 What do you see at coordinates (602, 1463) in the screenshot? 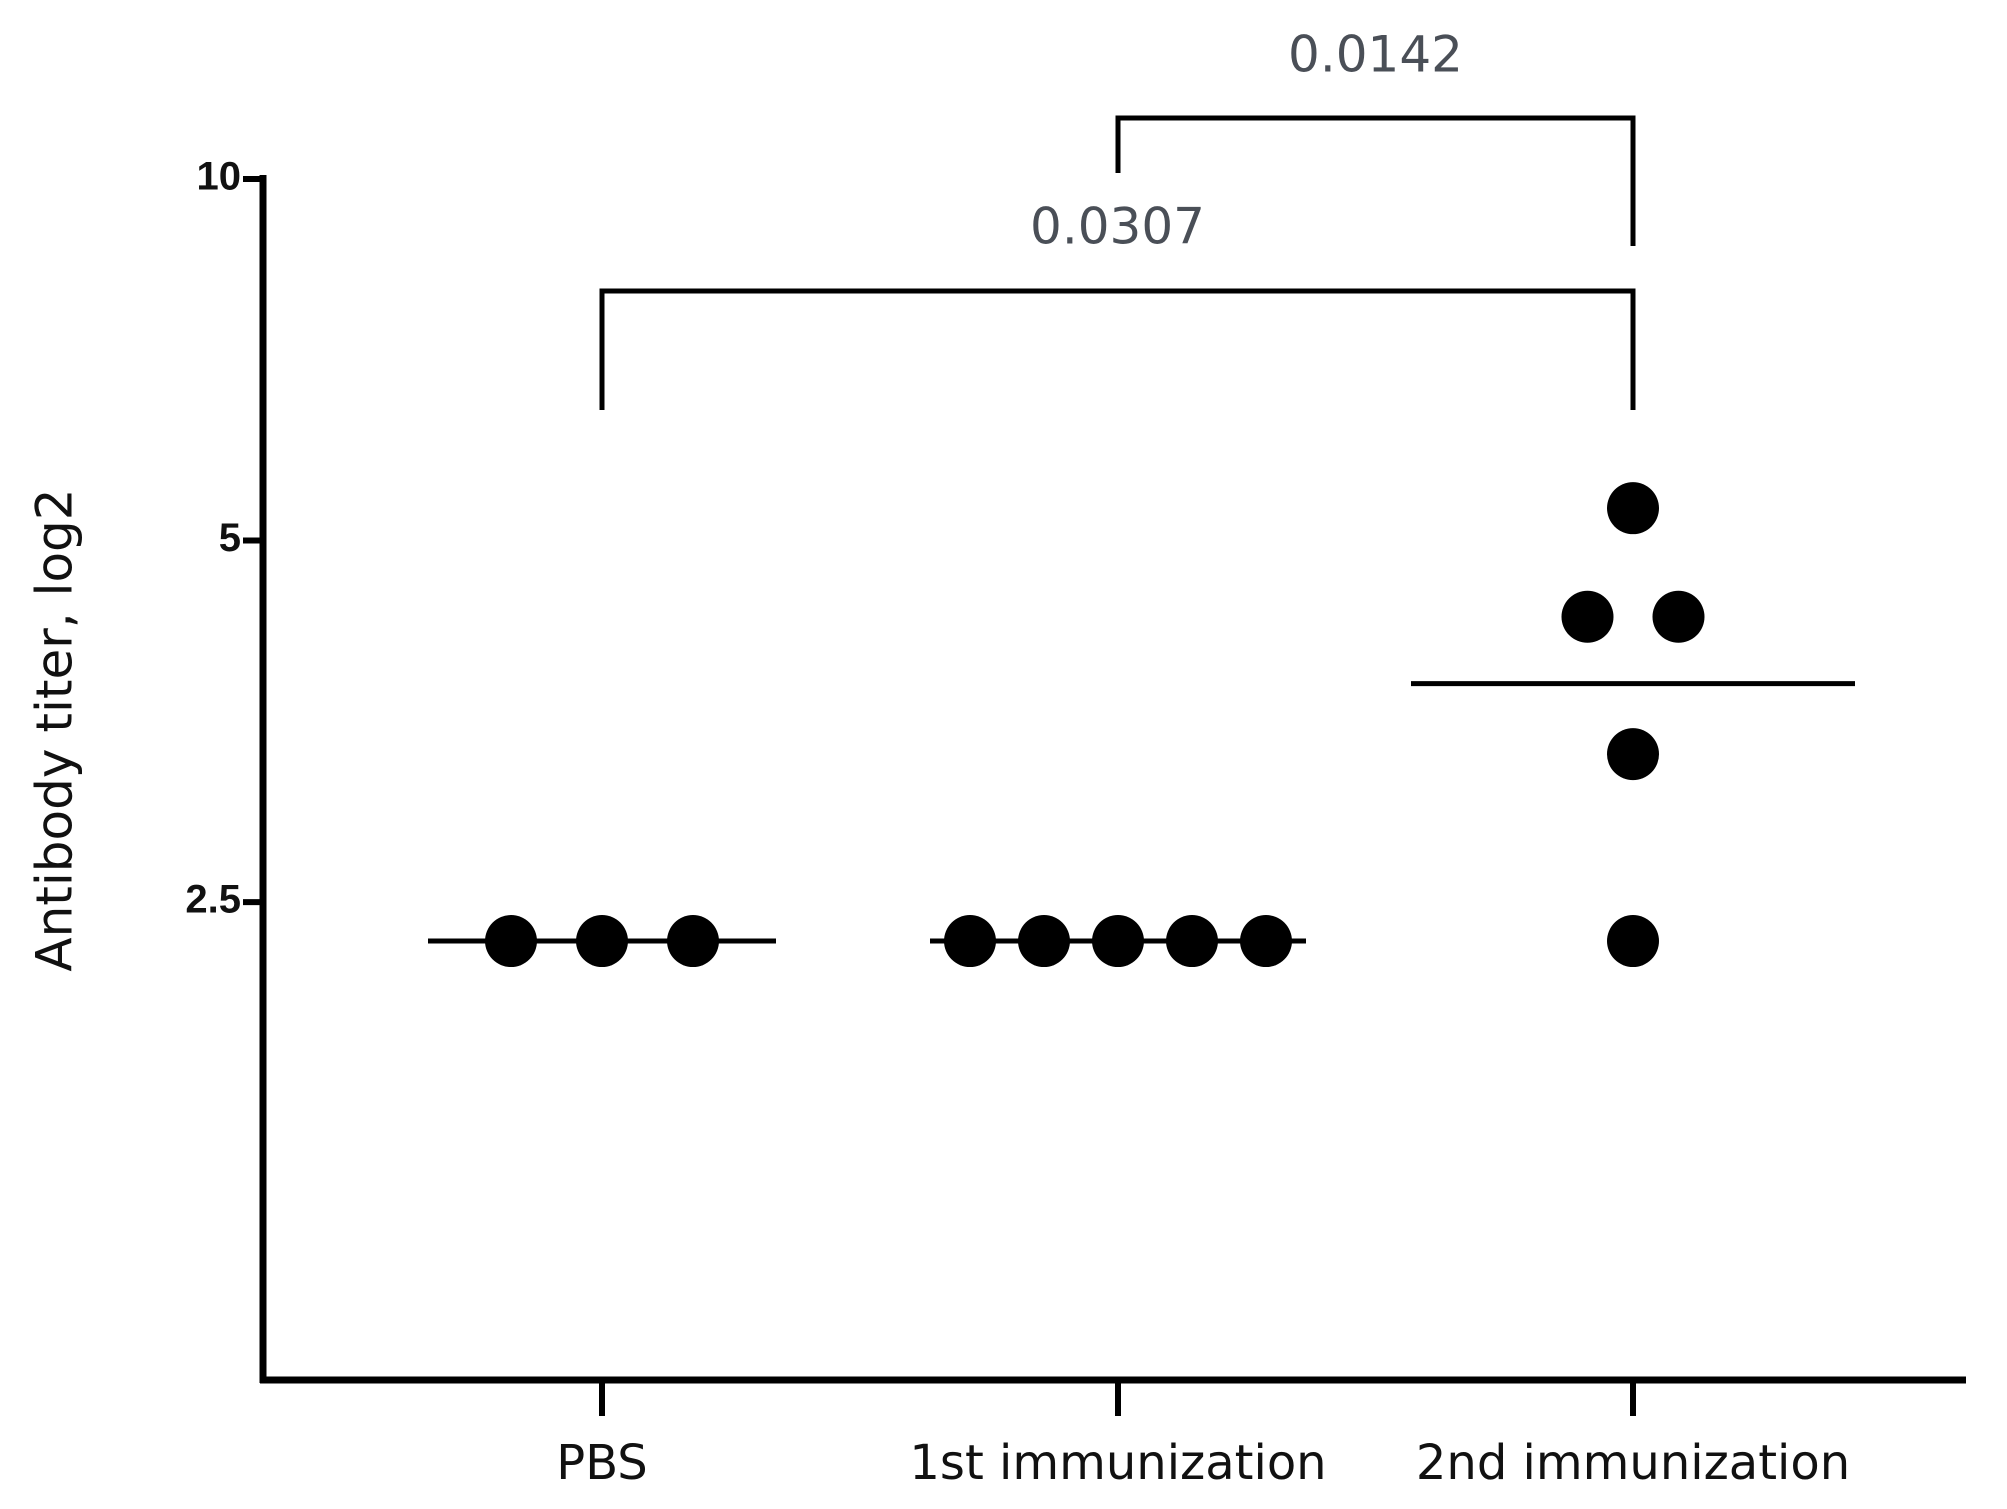
I see `x-tick-label: PBS` at bounding box center [602, 1463].